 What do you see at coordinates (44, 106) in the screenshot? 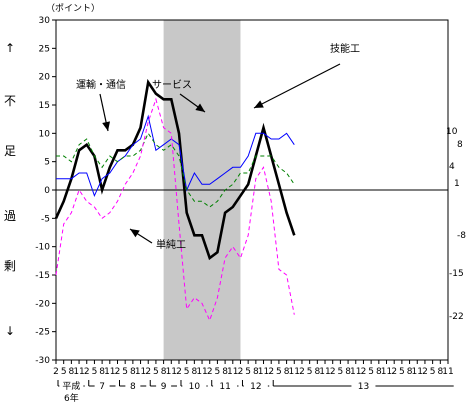
I see `y-tick-label: 15` at bounding box center [44, 106].